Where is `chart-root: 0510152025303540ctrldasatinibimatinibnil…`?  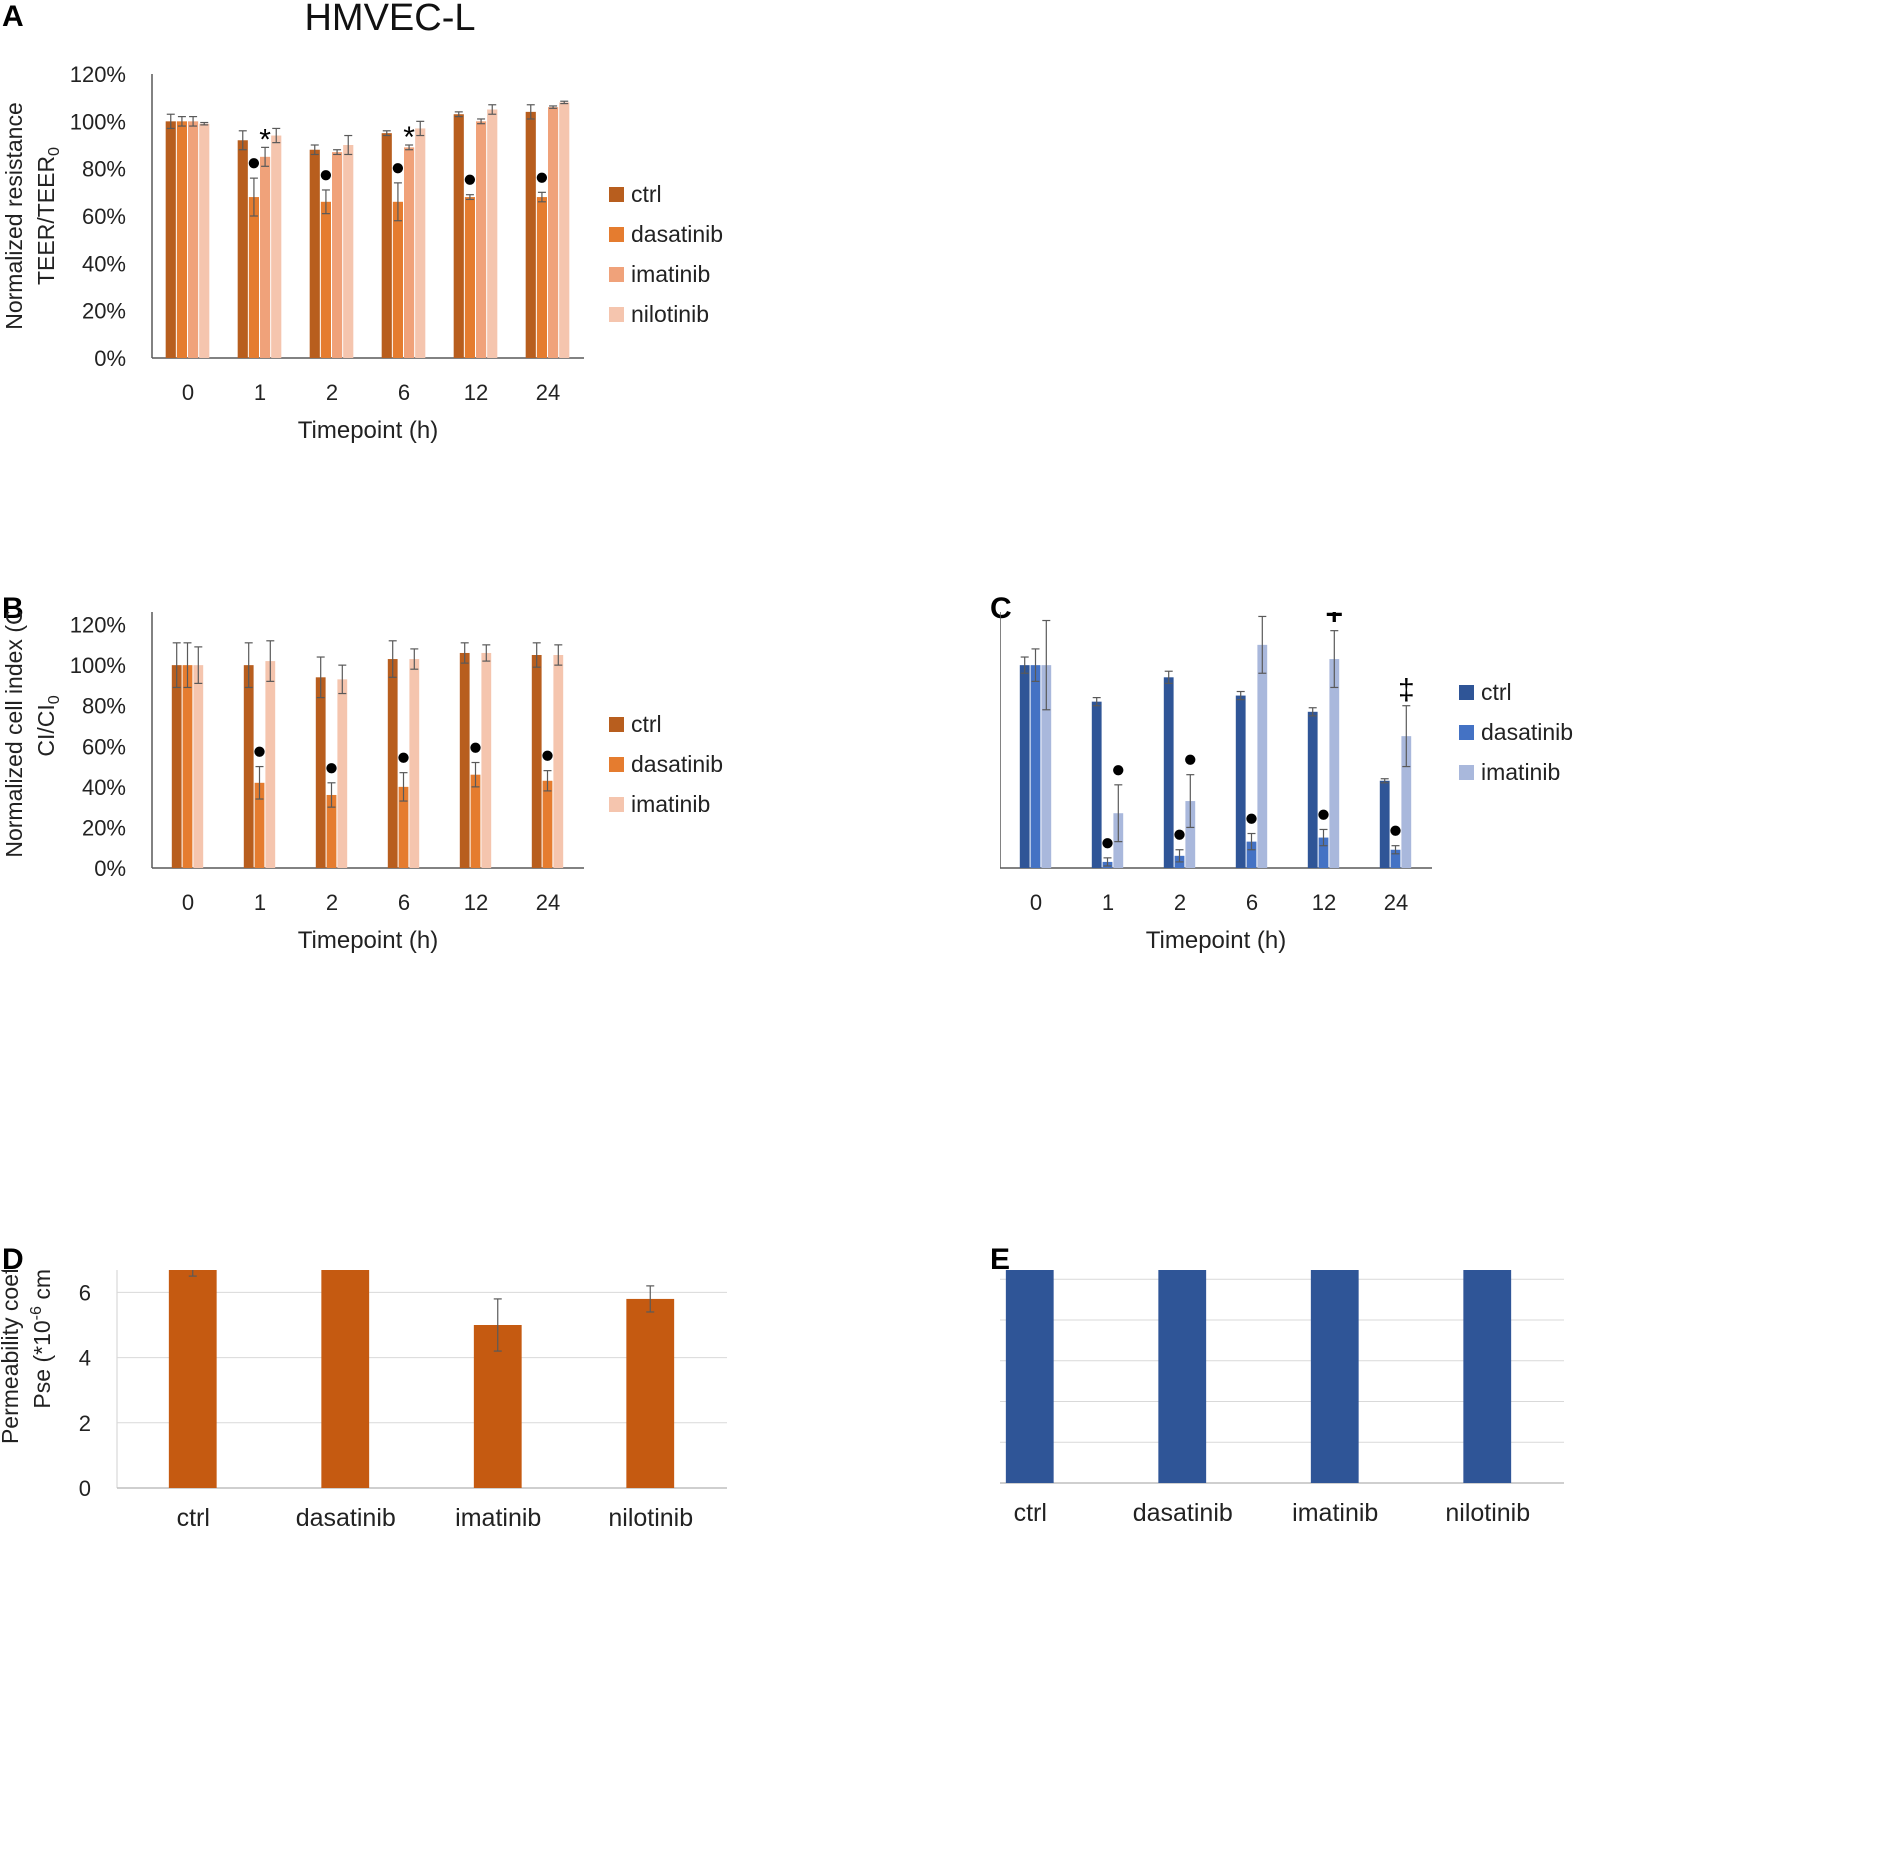
chart-root: 0510152025303540ctrldasatinibimatinibnil… is located at coordinates (1282, 1398).